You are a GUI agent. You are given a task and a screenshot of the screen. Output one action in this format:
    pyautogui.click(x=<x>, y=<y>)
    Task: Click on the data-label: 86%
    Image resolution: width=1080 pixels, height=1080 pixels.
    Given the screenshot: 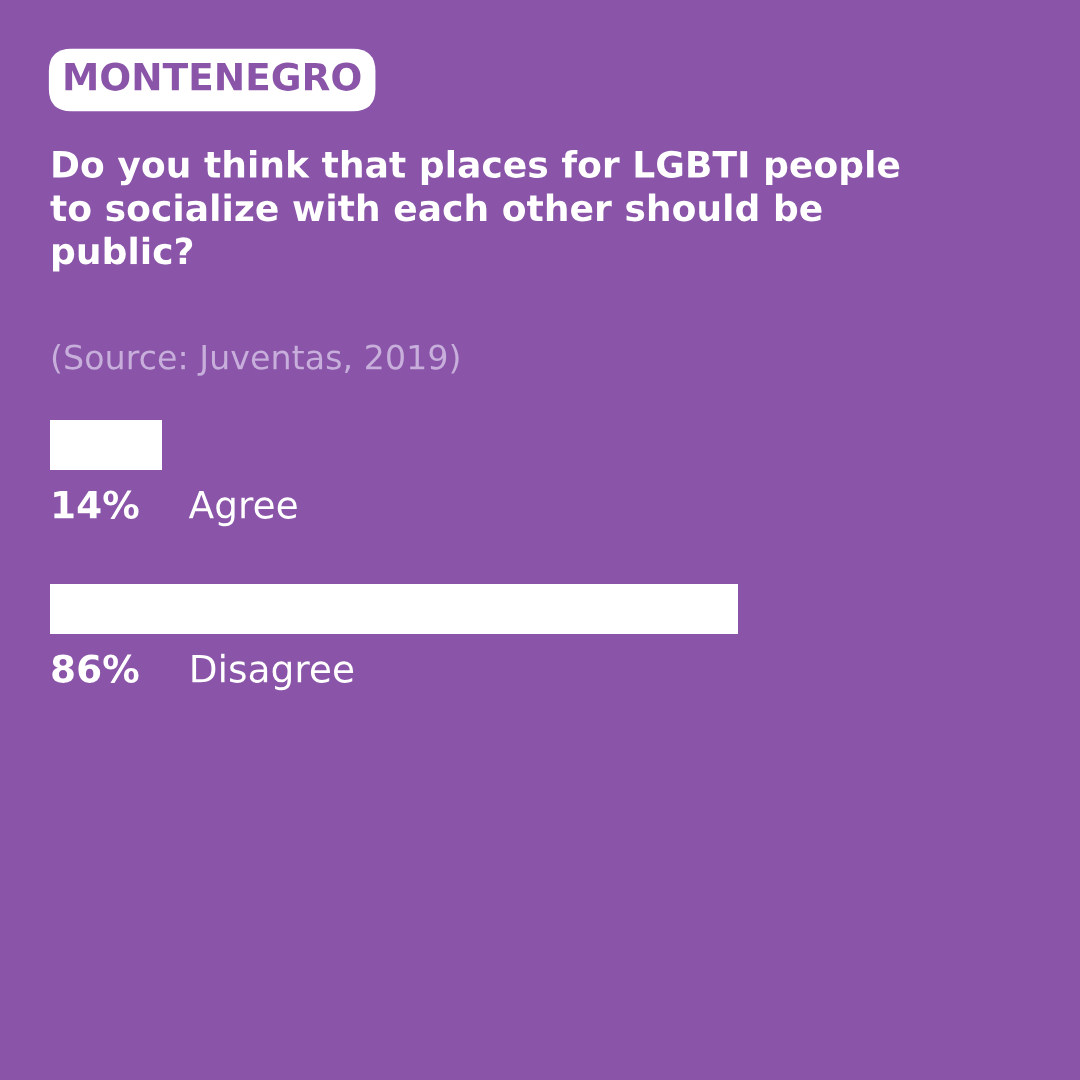 What is the action you would take?
    pyautogui.click(x=95, y=668)
    